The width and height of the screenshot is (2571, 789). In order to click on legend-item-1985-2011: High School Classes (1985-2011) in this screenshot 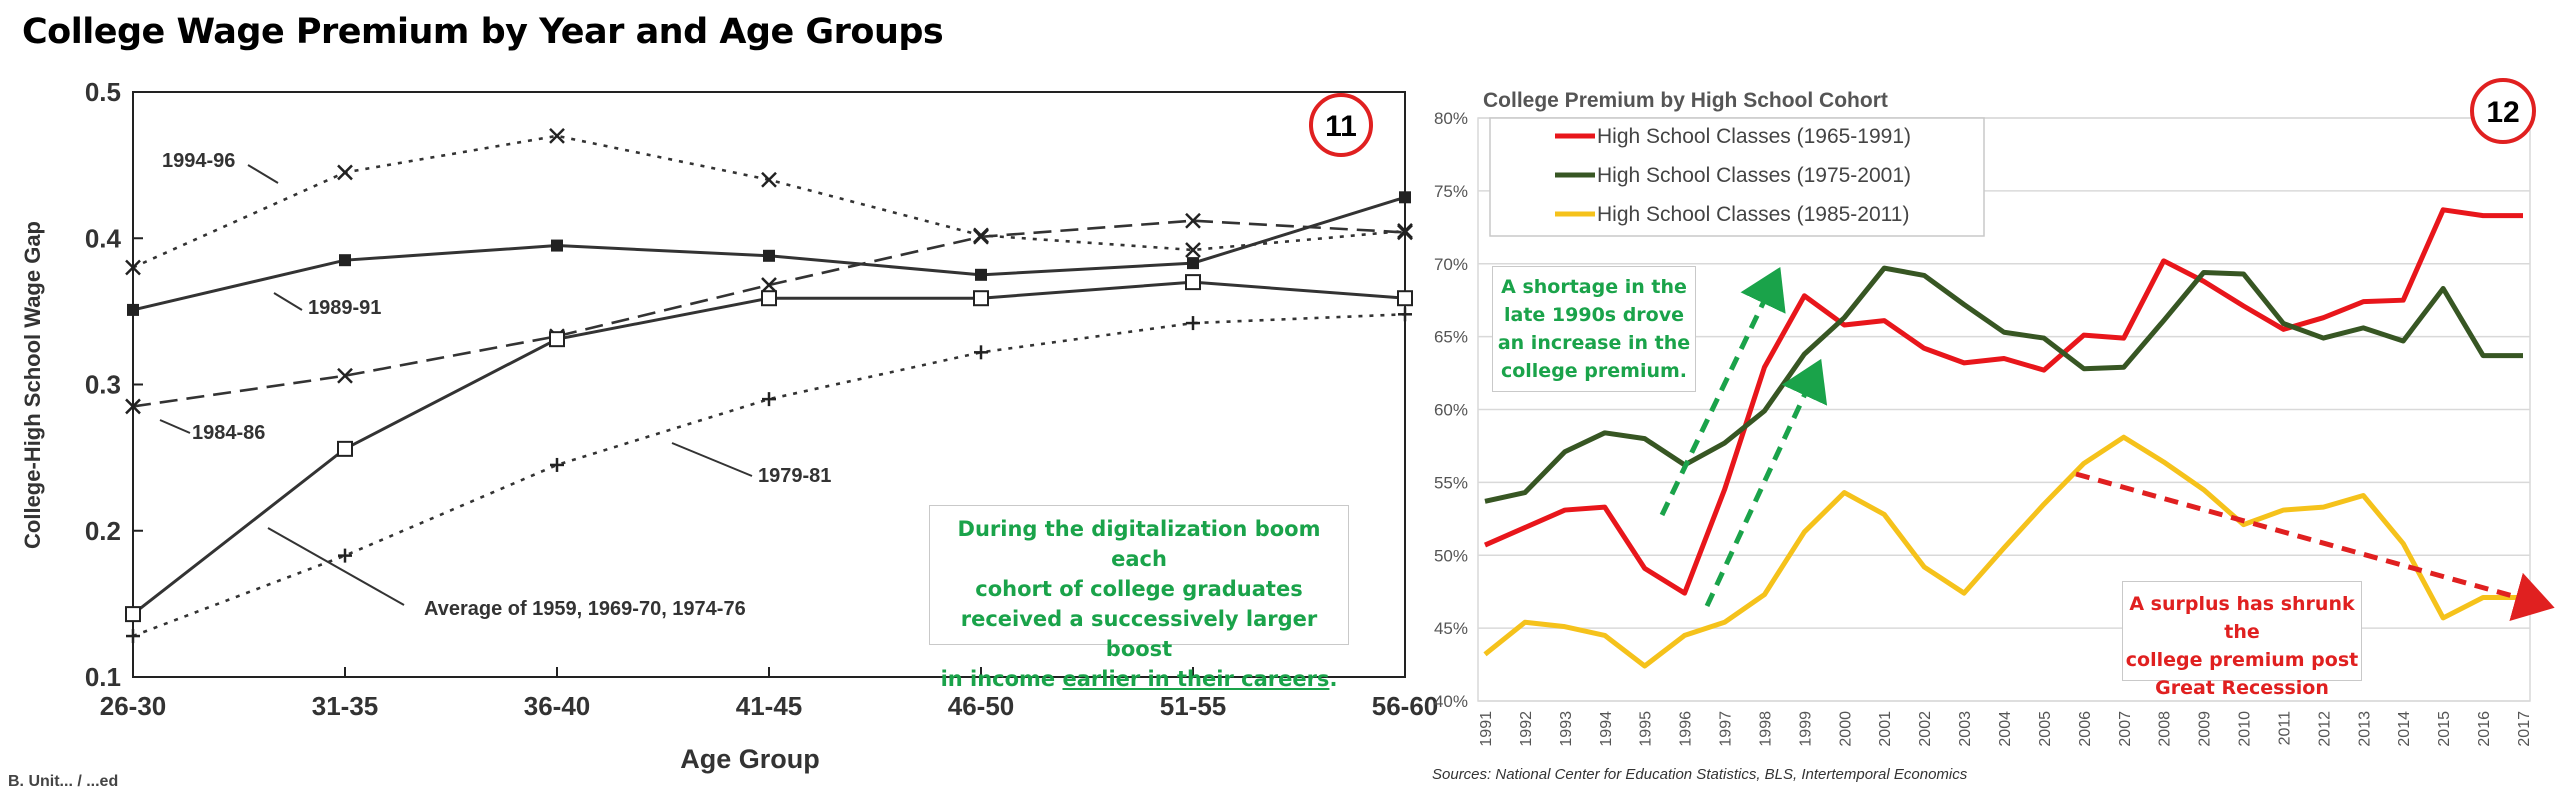, I will do `click(1732, 214)`.